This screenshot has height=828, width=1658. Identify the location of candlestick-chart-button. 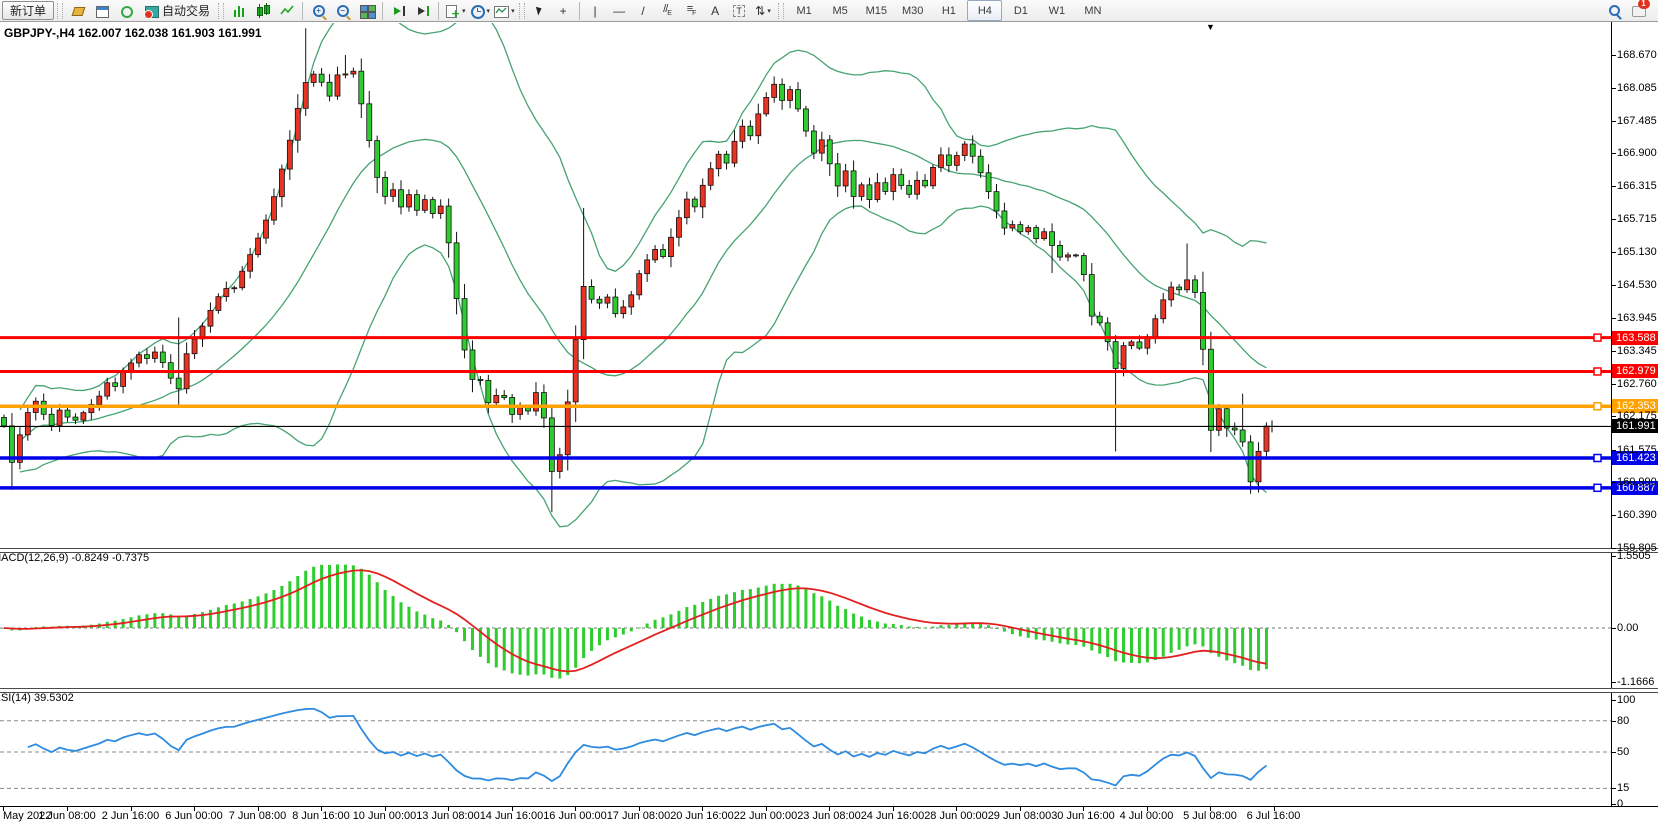
(262, 10).